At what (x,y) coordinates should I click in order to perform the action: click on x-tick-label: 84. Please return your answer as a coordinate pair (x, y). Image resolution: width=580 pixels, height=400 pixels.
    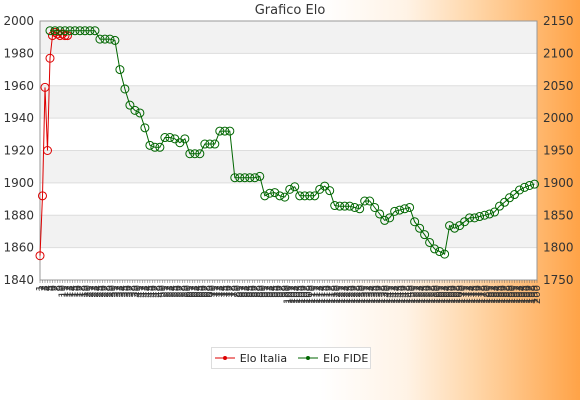
    Looking at the image, I should click on (247, 291).